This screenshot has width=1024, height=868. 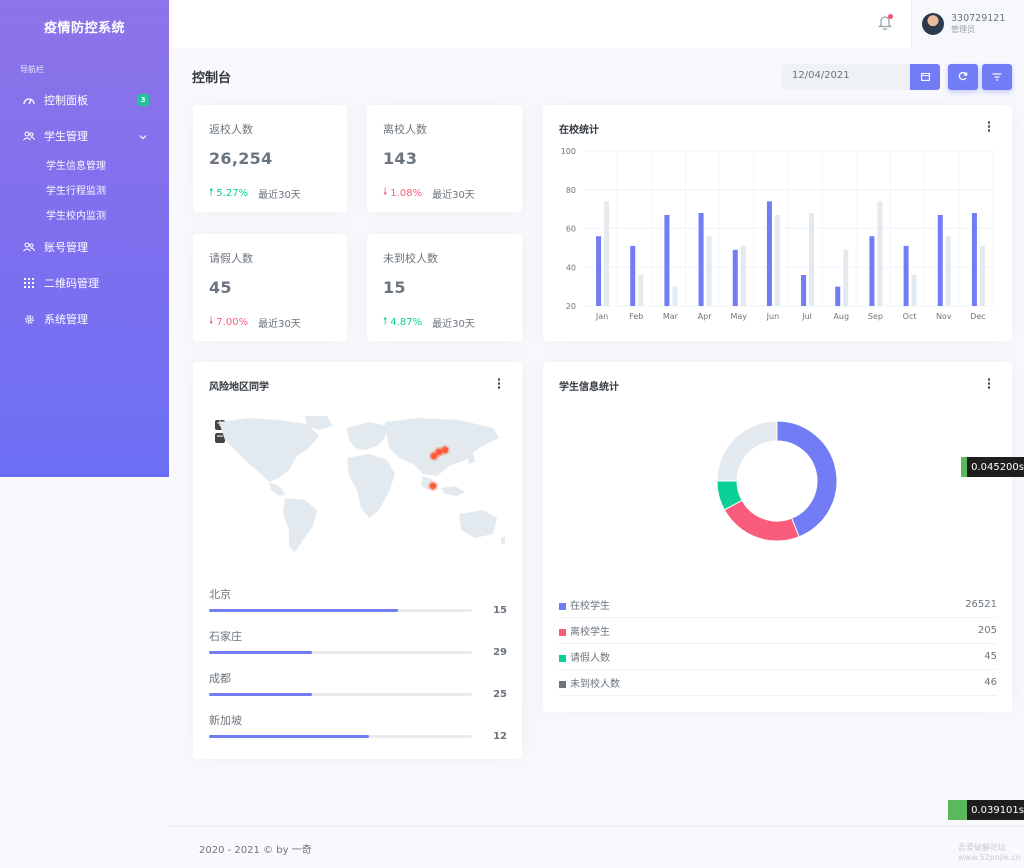 I want to click on sidebar-item-system: 系统管理, so click(x=84, y=319).